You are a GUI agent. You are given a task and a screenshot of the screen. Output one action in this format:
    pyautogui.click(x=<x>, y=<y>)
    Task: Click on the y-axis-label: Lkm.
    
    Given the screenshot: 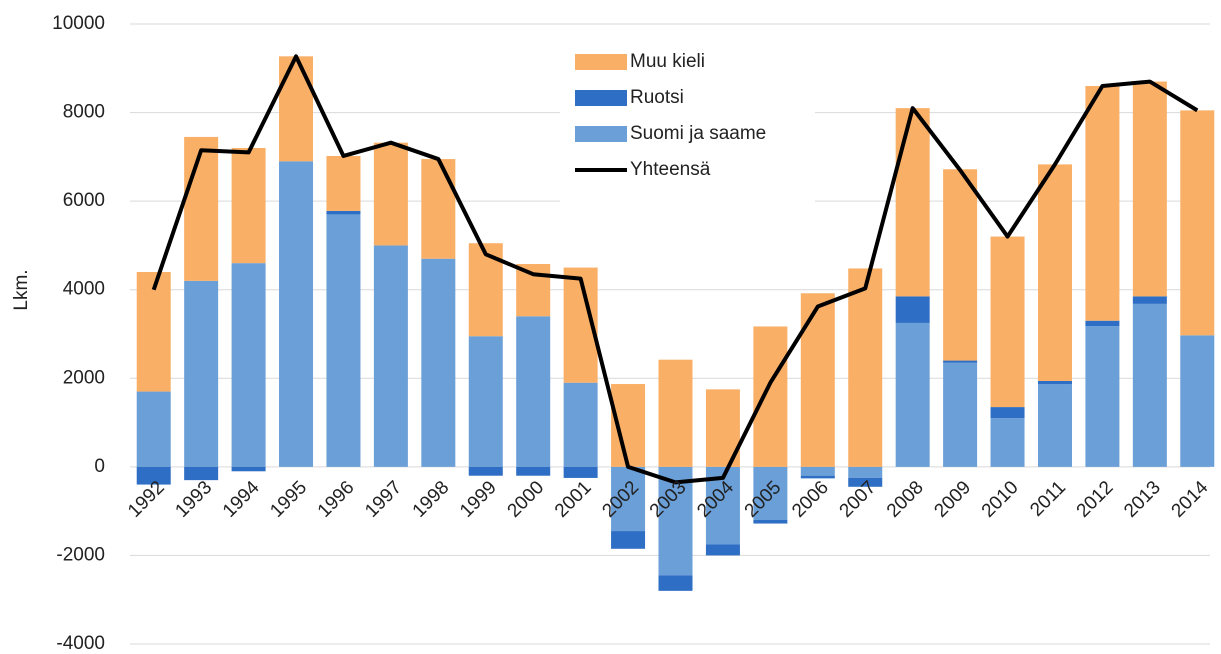 What is the action you would take?
    pyautogui.click(x=21, y=289)
    